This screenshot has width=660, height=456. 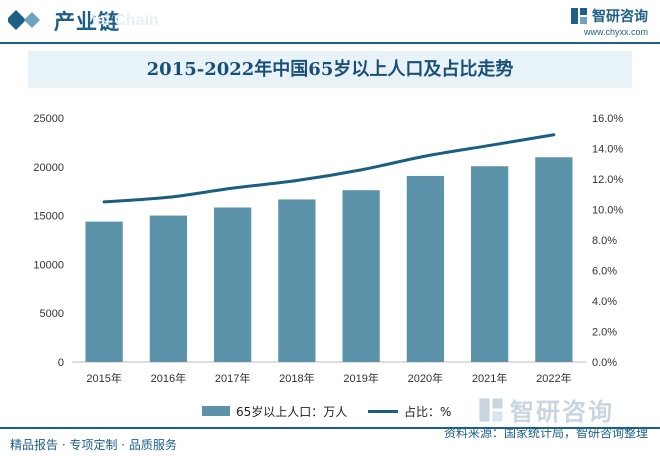 What do you see at coordinates (562, 412) in the screenshot?
I see `footer-brand-name: 智研咨询` at bounding box center [562, 412].